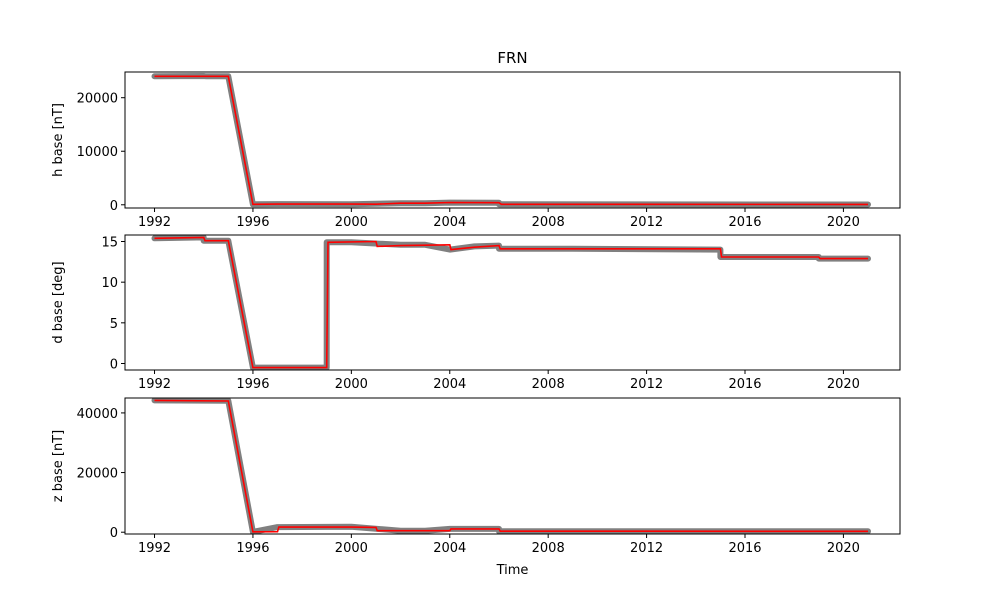 The height and width of the screenshot is (600, 1000). I want to click on chart-title: FRN, so click(512, 58).